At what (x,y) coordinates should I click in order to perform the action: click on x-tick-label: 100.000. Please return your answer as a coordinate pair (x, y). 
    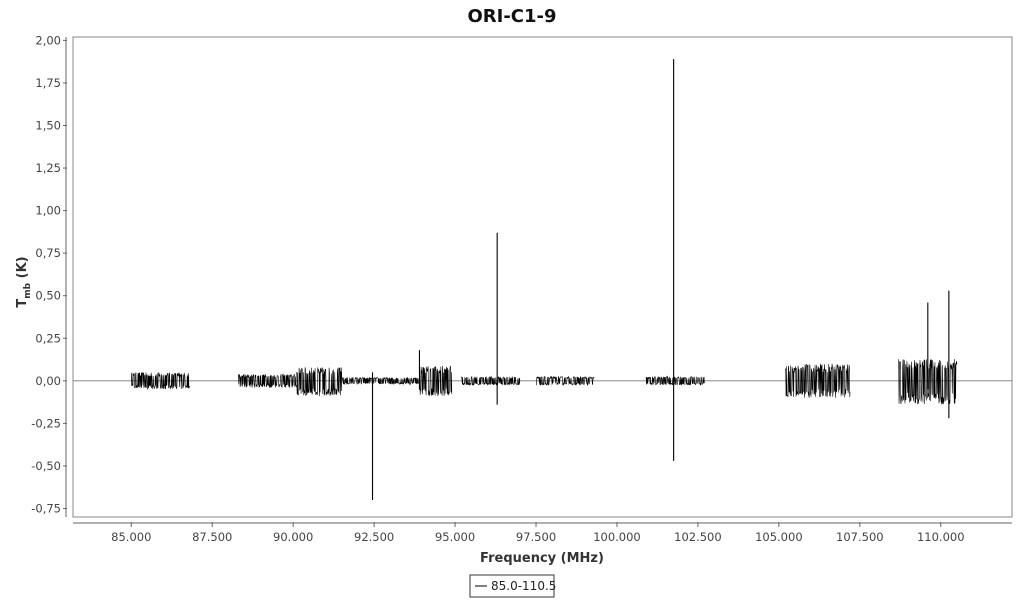
    Looking at the image, I should click on (617, 537).